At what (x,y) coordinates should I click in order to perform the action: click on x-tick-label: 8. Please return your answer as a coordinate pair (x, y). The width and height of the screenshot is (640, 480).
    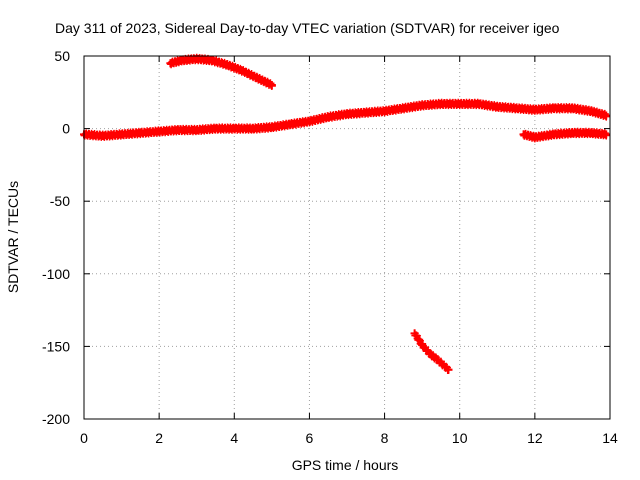
    Looking at the image, I should click on (385, 438).